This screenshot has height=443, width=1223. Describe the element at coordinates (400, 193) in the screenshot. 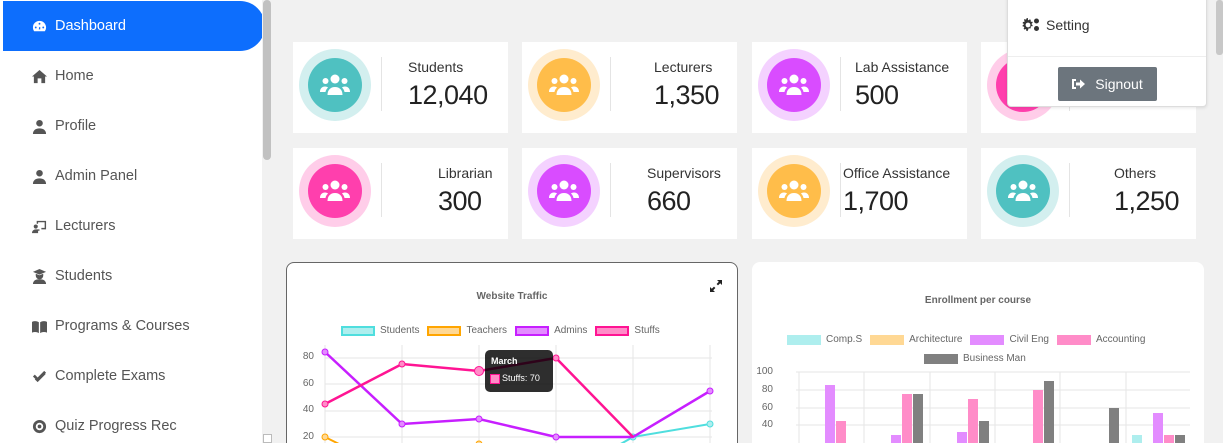

I see `stat-card-librarian: Librarian 300` at that location.